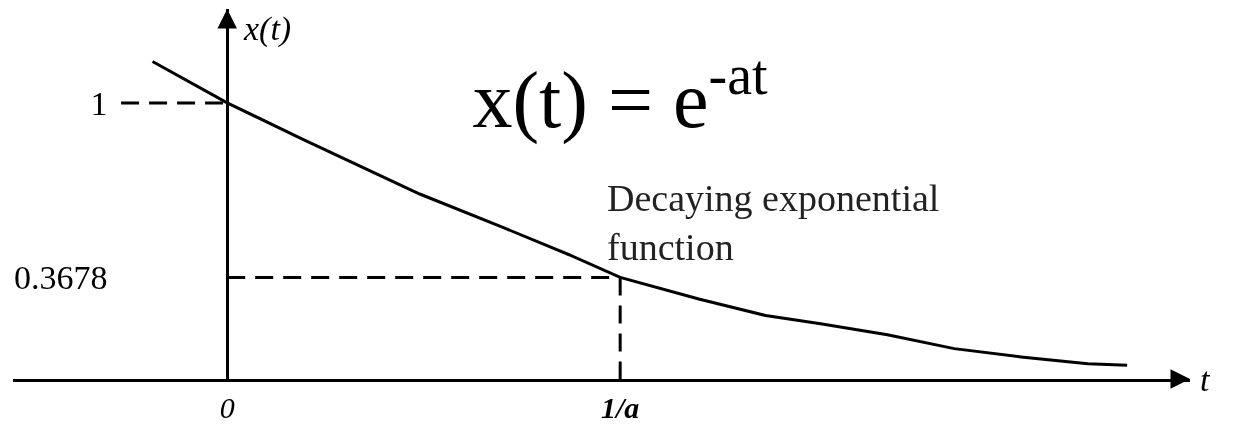 The height and width of the screenshot is (431, 1245). I want to click on x-axis-title: t, so click(1205, 379).